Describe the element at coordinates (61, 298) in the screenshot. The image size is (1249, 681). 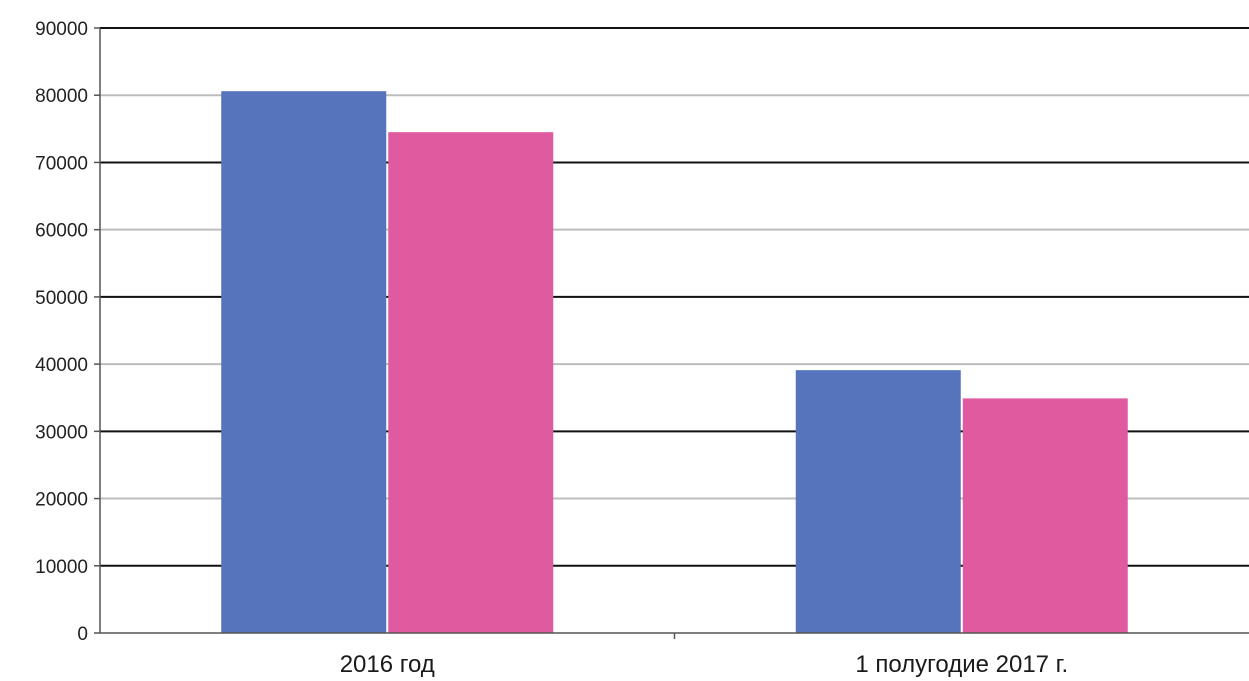
I see `y-tick-label: 50000` at that location.